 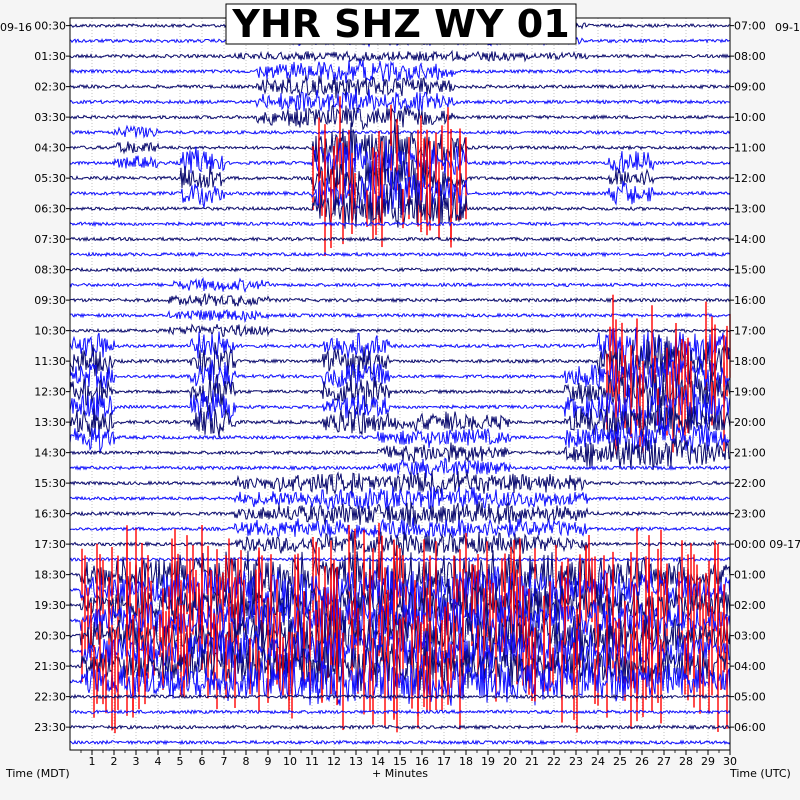 What do you see at coordinates (750, 636) in the screenshot?
I see `right-time-label-20: 03:00` at bounding box center [750, 636].